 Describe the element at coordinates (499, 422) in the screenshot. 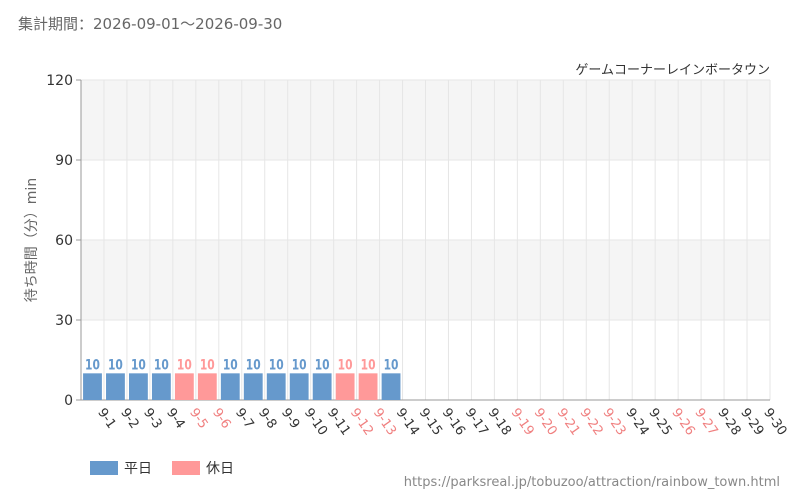

I see `x-tick-label: 9-18` at that location.